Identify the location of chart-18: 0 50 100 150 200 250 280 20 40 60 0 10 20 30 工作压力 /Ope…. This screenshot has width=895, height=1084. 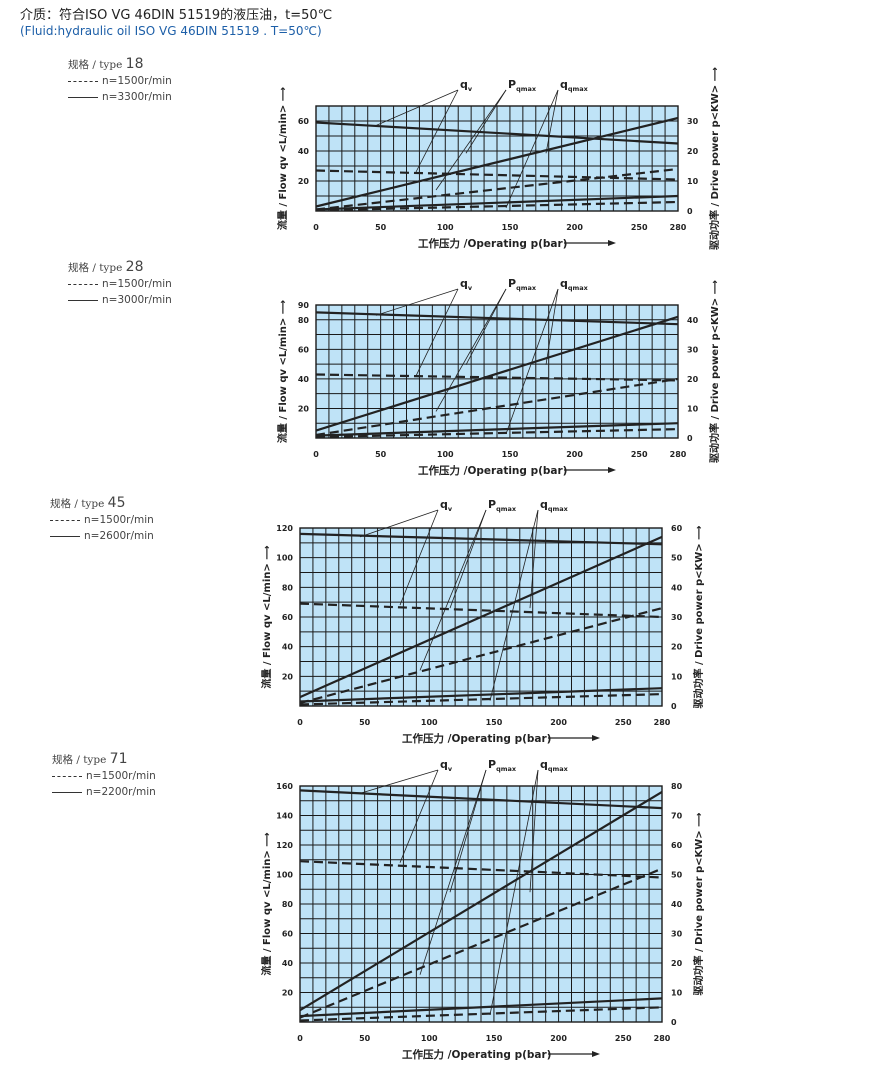
(498, 158).